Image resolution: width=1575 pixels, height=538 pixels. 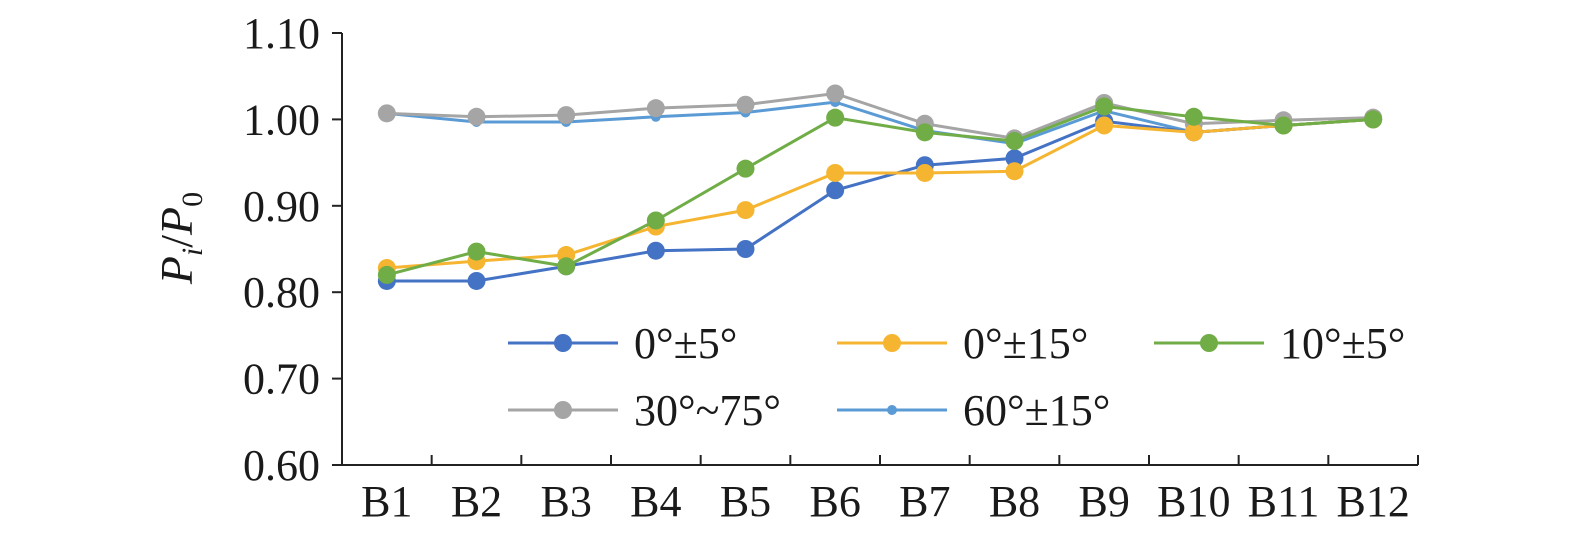 What do you see at coordinates (880, 115) in the screenshot?
I see `series-line` at bounding box center [880, 115].